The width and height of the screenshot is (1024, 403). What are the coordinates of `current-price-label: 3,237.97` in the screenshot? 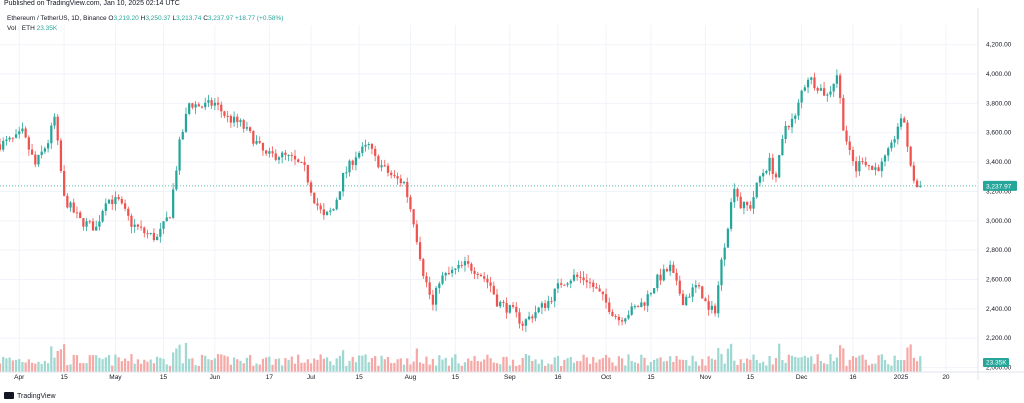 It's located at (999, 186).